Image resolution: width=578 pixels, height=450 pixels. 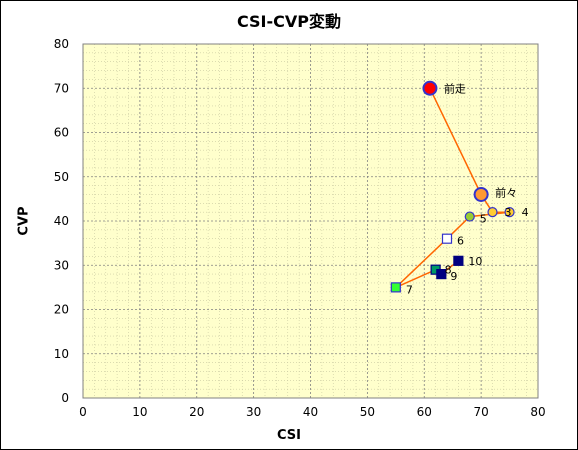 What do you see at coordinates (460, 241) in the screenshot?
I see `point-label-6: 6` at bounding box center [460, 241].